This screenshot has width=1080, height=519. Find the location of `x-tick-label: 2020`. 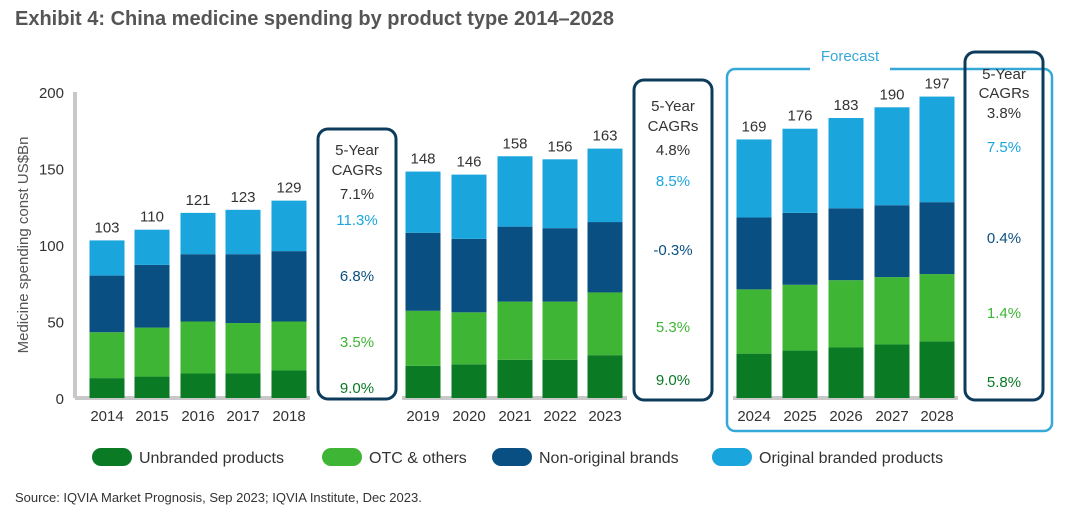

x-tick-label: 2020 is located at coordinates (468, 416).